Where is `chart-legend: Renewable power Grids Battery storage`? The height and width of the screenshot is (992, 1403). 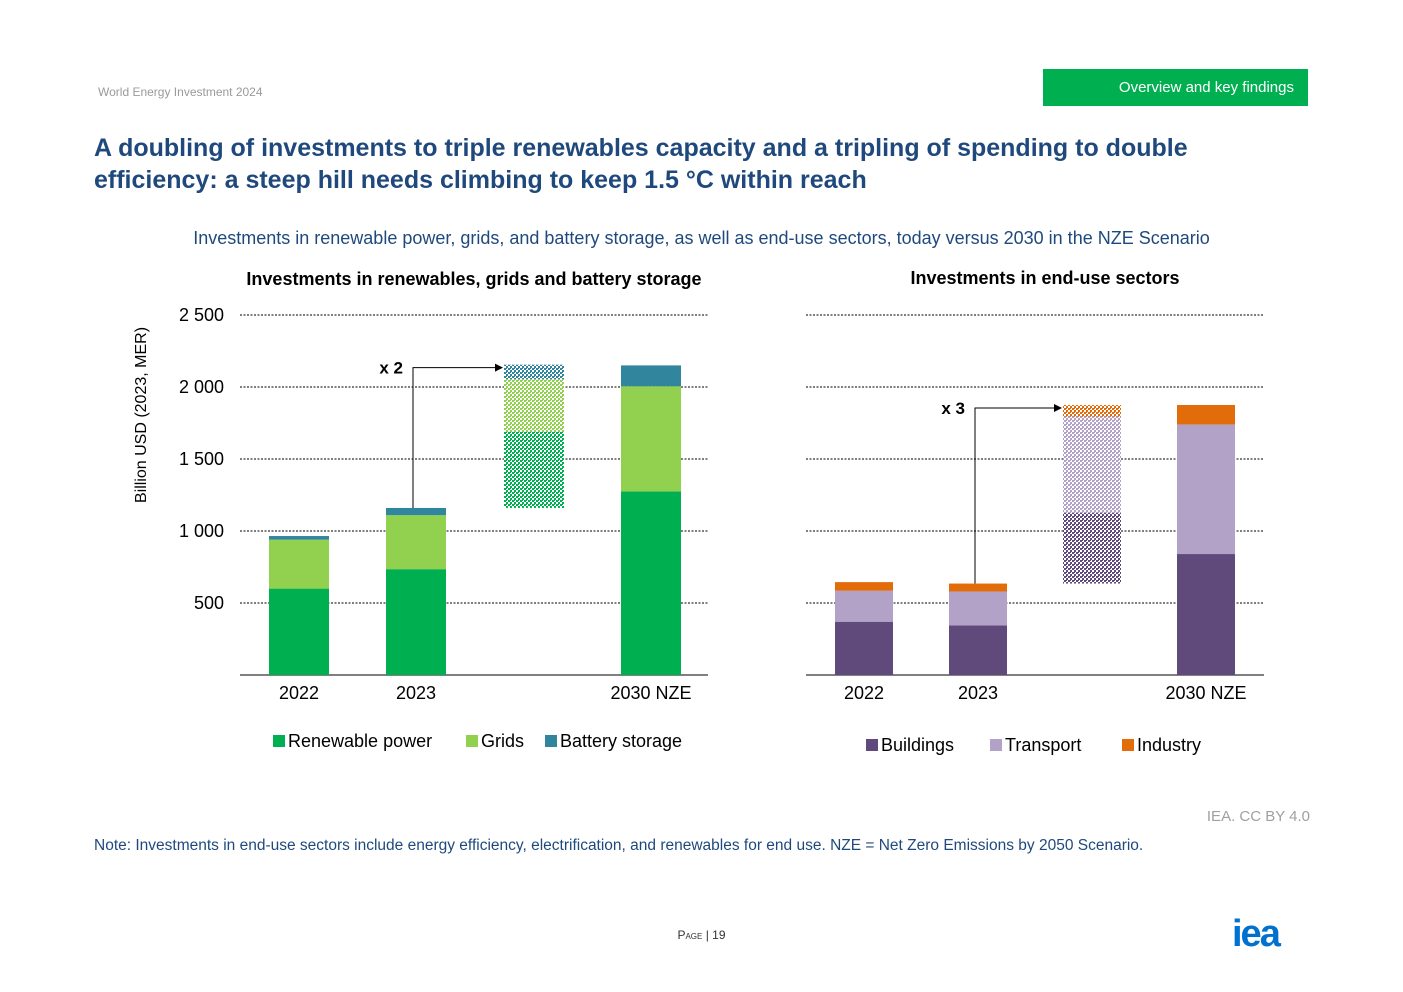 chart-legend: Renewable power Grids Battery storage is located at coordinates (477, 741).